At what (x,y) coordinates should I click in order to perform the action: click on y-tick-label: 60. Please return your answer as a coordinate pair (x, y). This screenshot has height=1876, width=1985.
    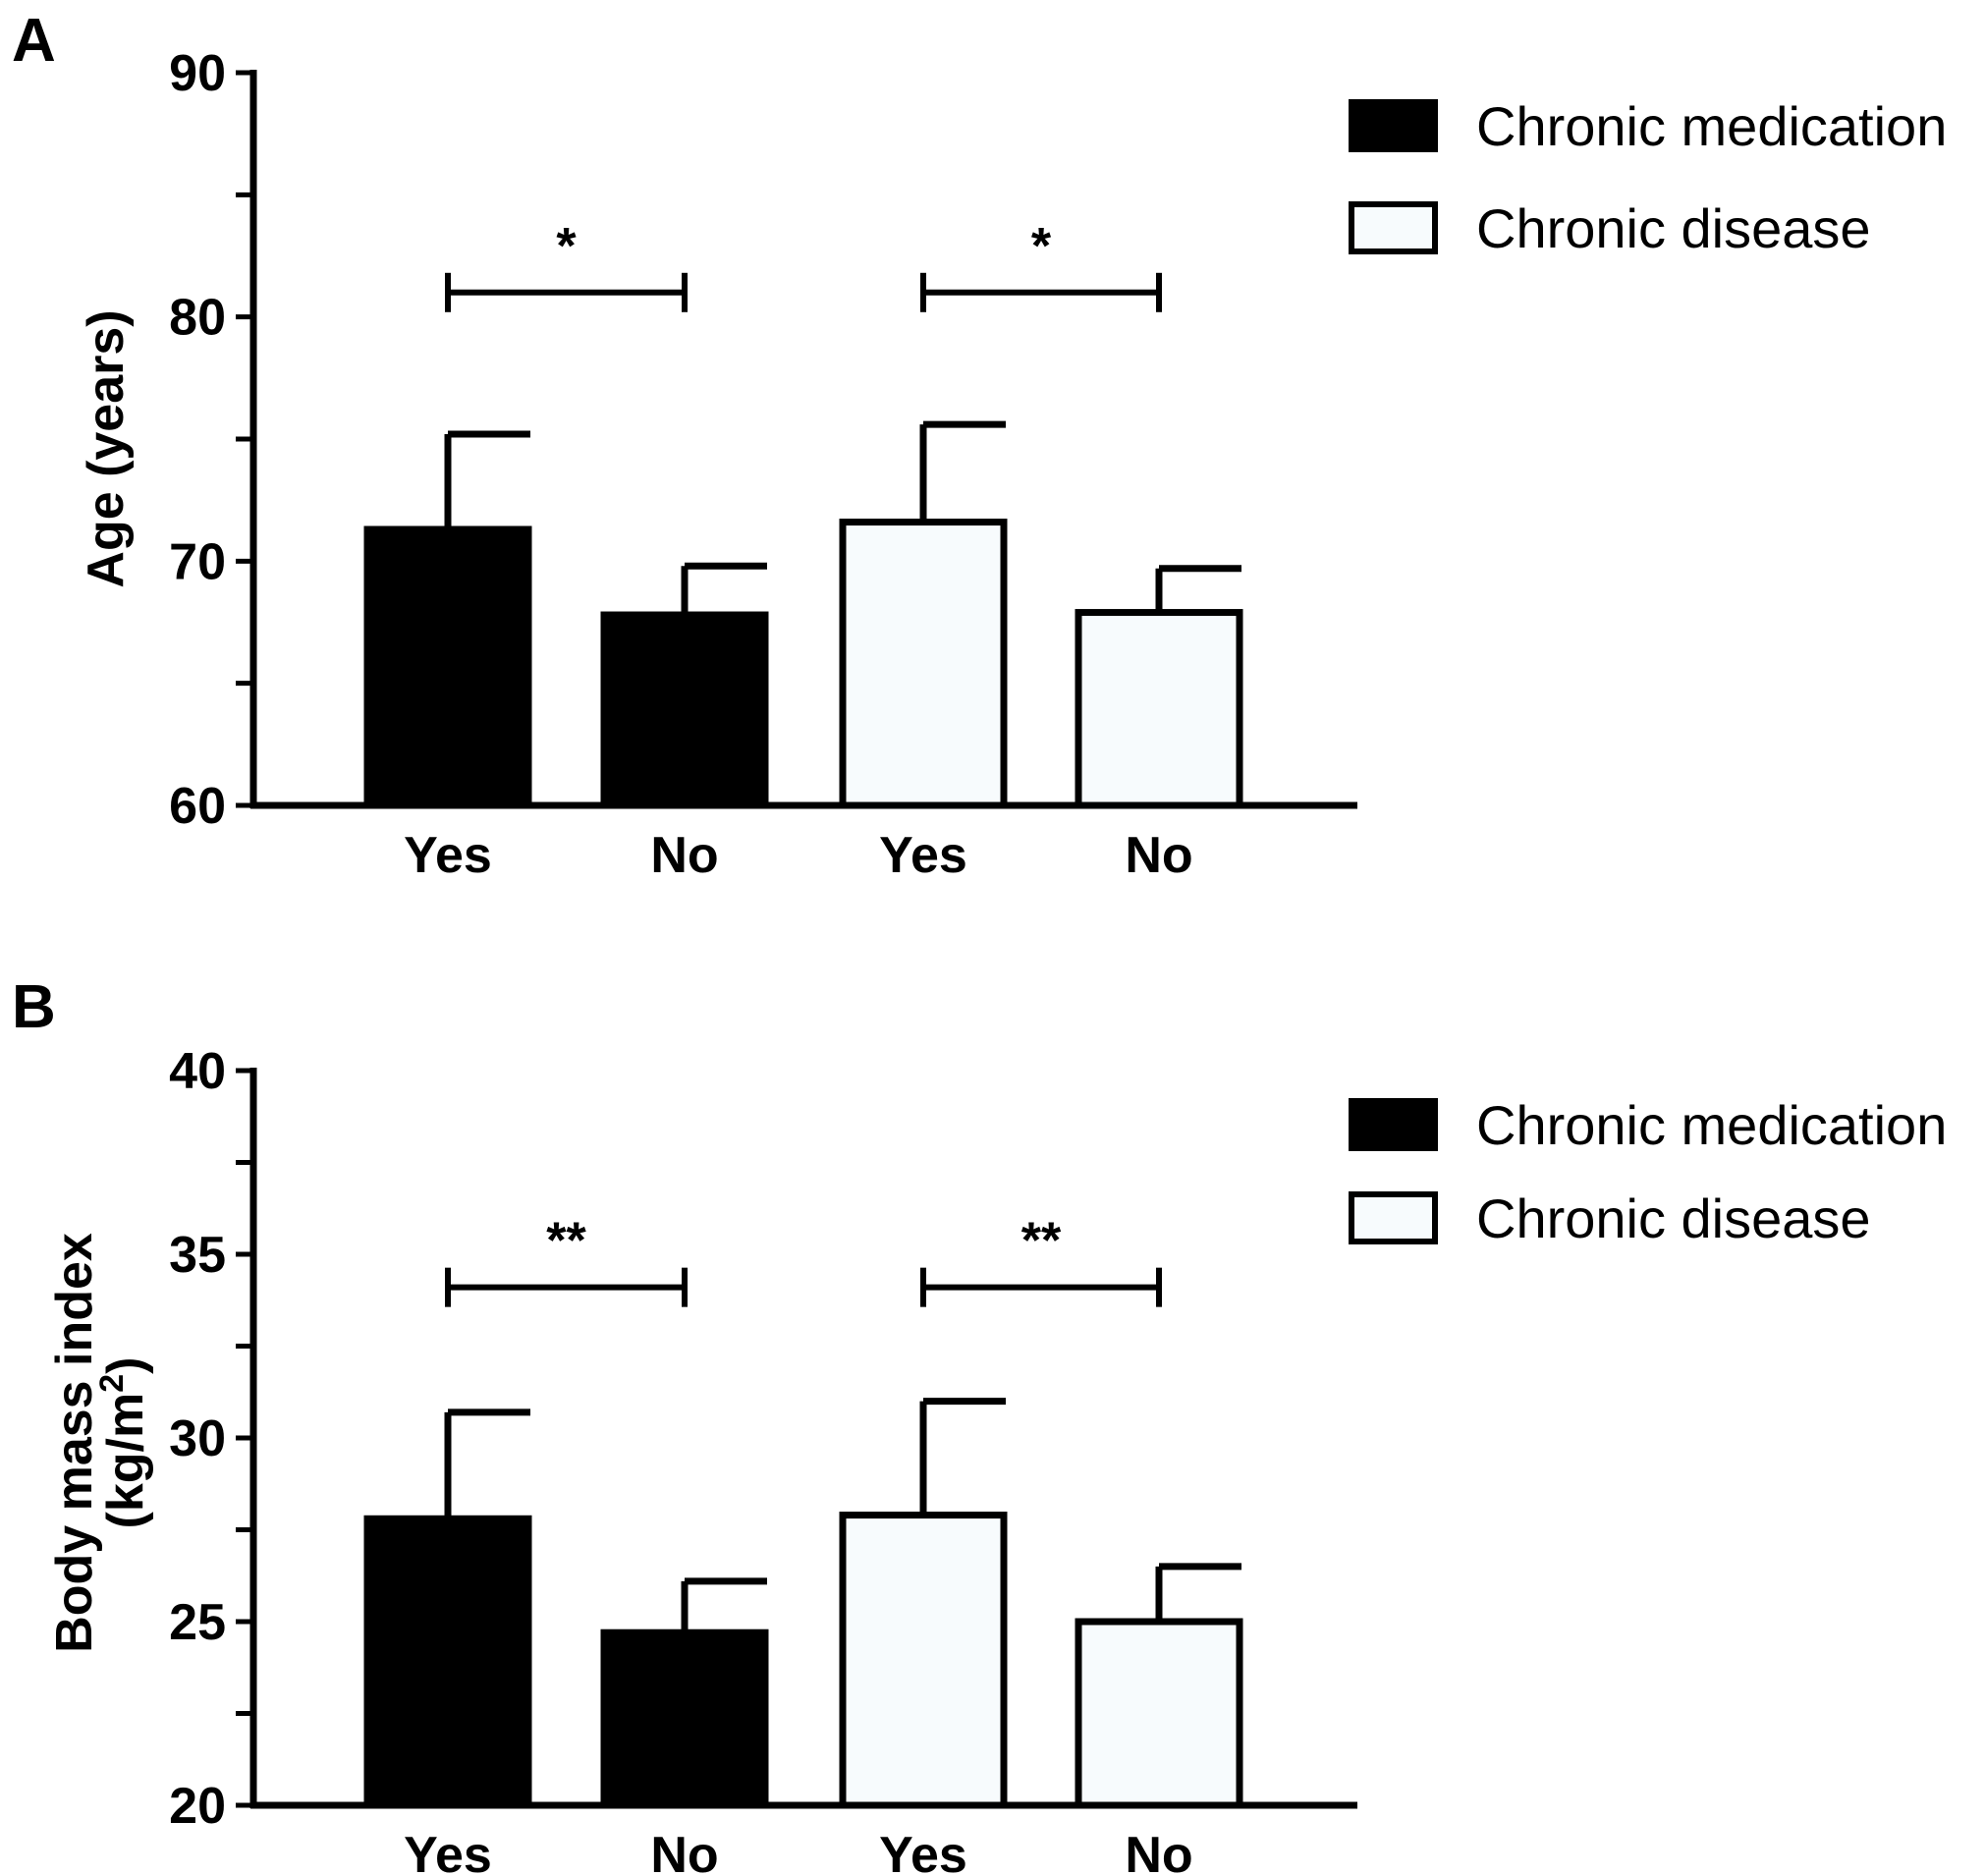
    Looking at the image, I should click on (198, 807).